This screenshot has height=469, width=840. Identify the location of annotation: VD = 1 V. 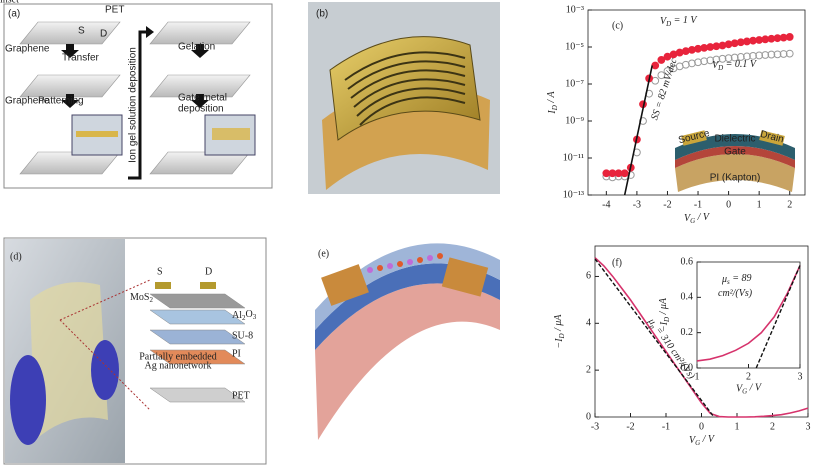
(679, 21).